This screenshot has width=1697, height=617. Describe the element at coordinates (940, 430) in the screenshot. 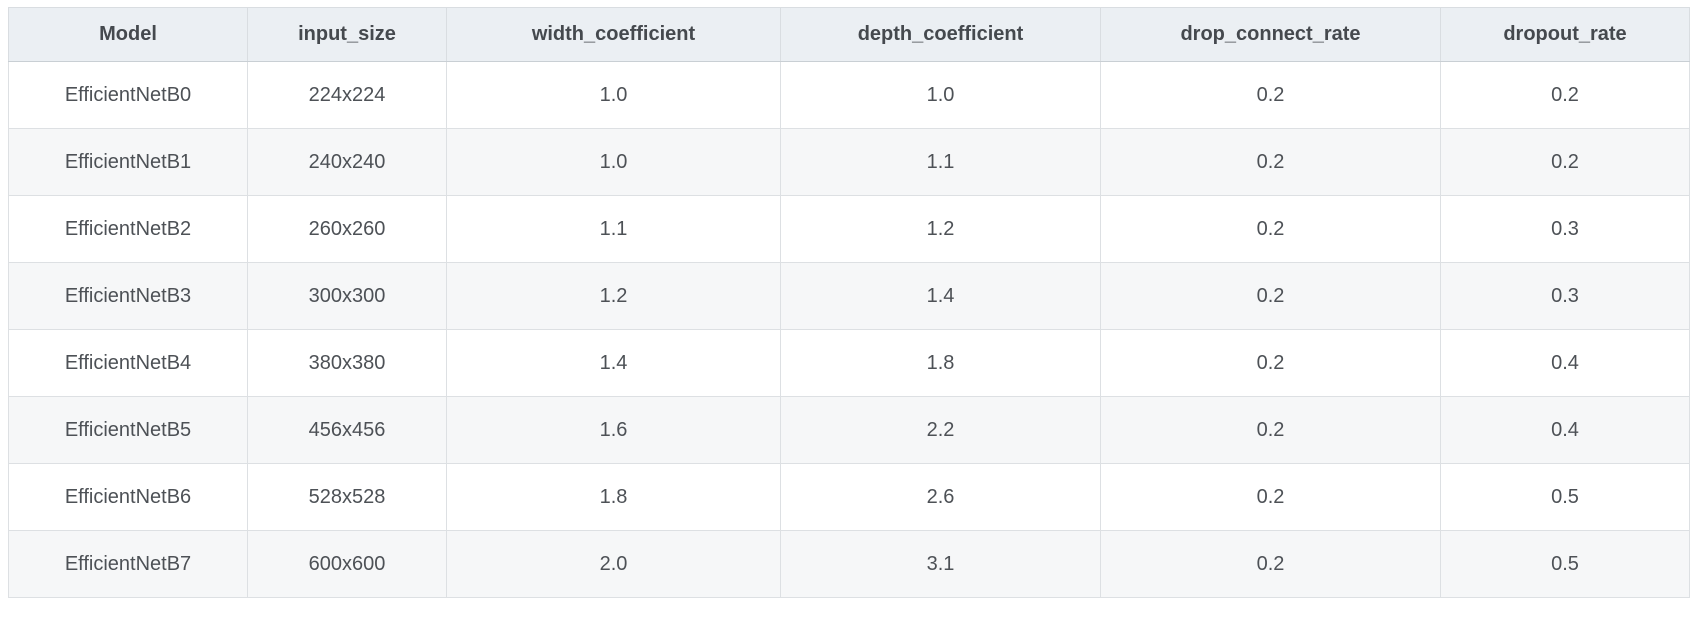

I see `cell-depth-coefficient: 2.2` at that location.